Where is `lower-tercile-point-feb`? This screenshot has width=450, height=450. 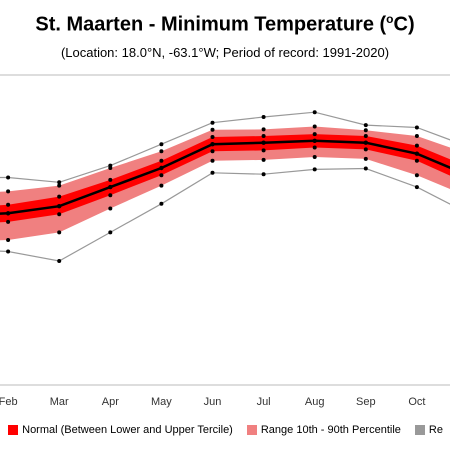
lower-tercile-point-feb is located at coordinates (8, 221).